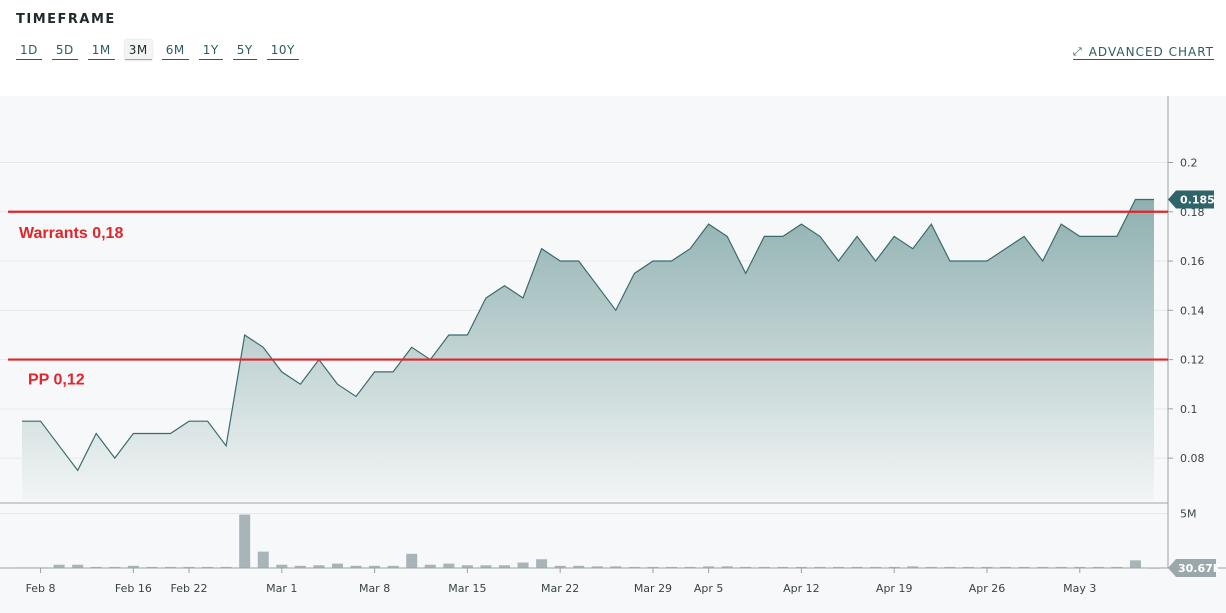  Describe the element at coordinates (1189, 409) in the screenshot. I see `y-tick-label: 0.1` at that location.